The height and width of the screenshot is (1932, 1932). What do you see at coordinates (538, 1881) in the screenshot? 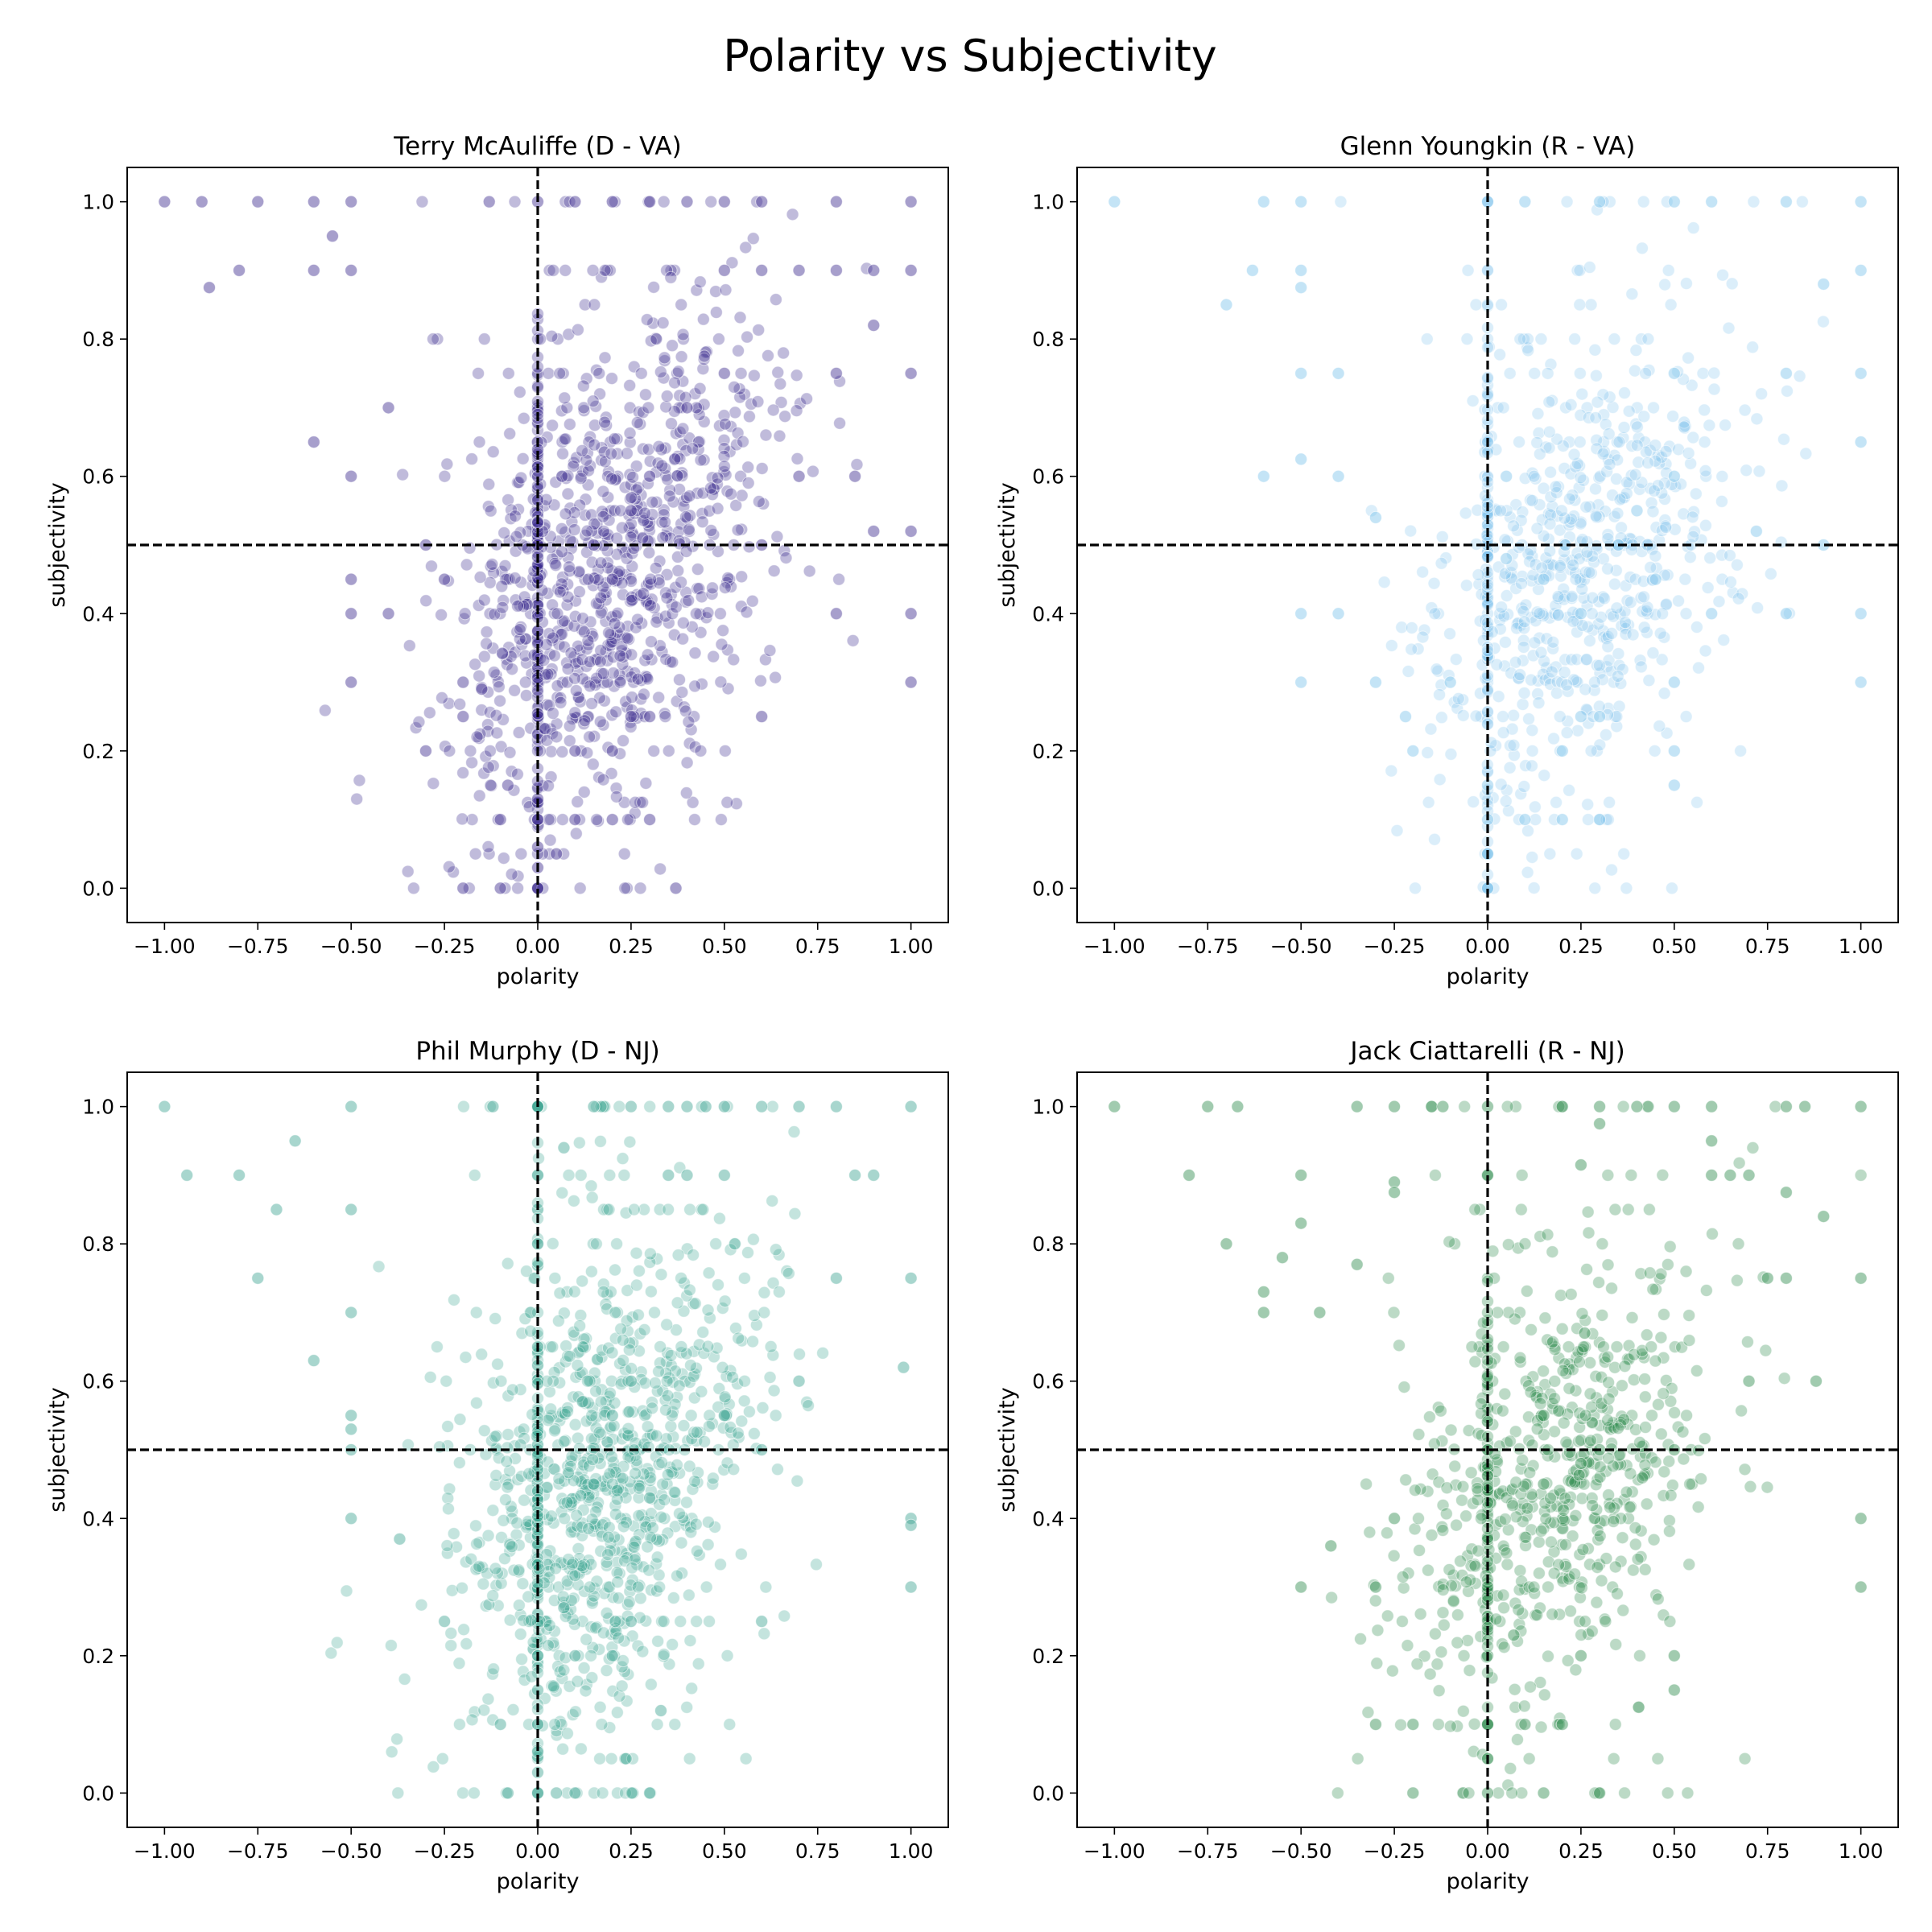
I see `murphy-x-axis-label: polarity` at bounding box center [538, 1881].